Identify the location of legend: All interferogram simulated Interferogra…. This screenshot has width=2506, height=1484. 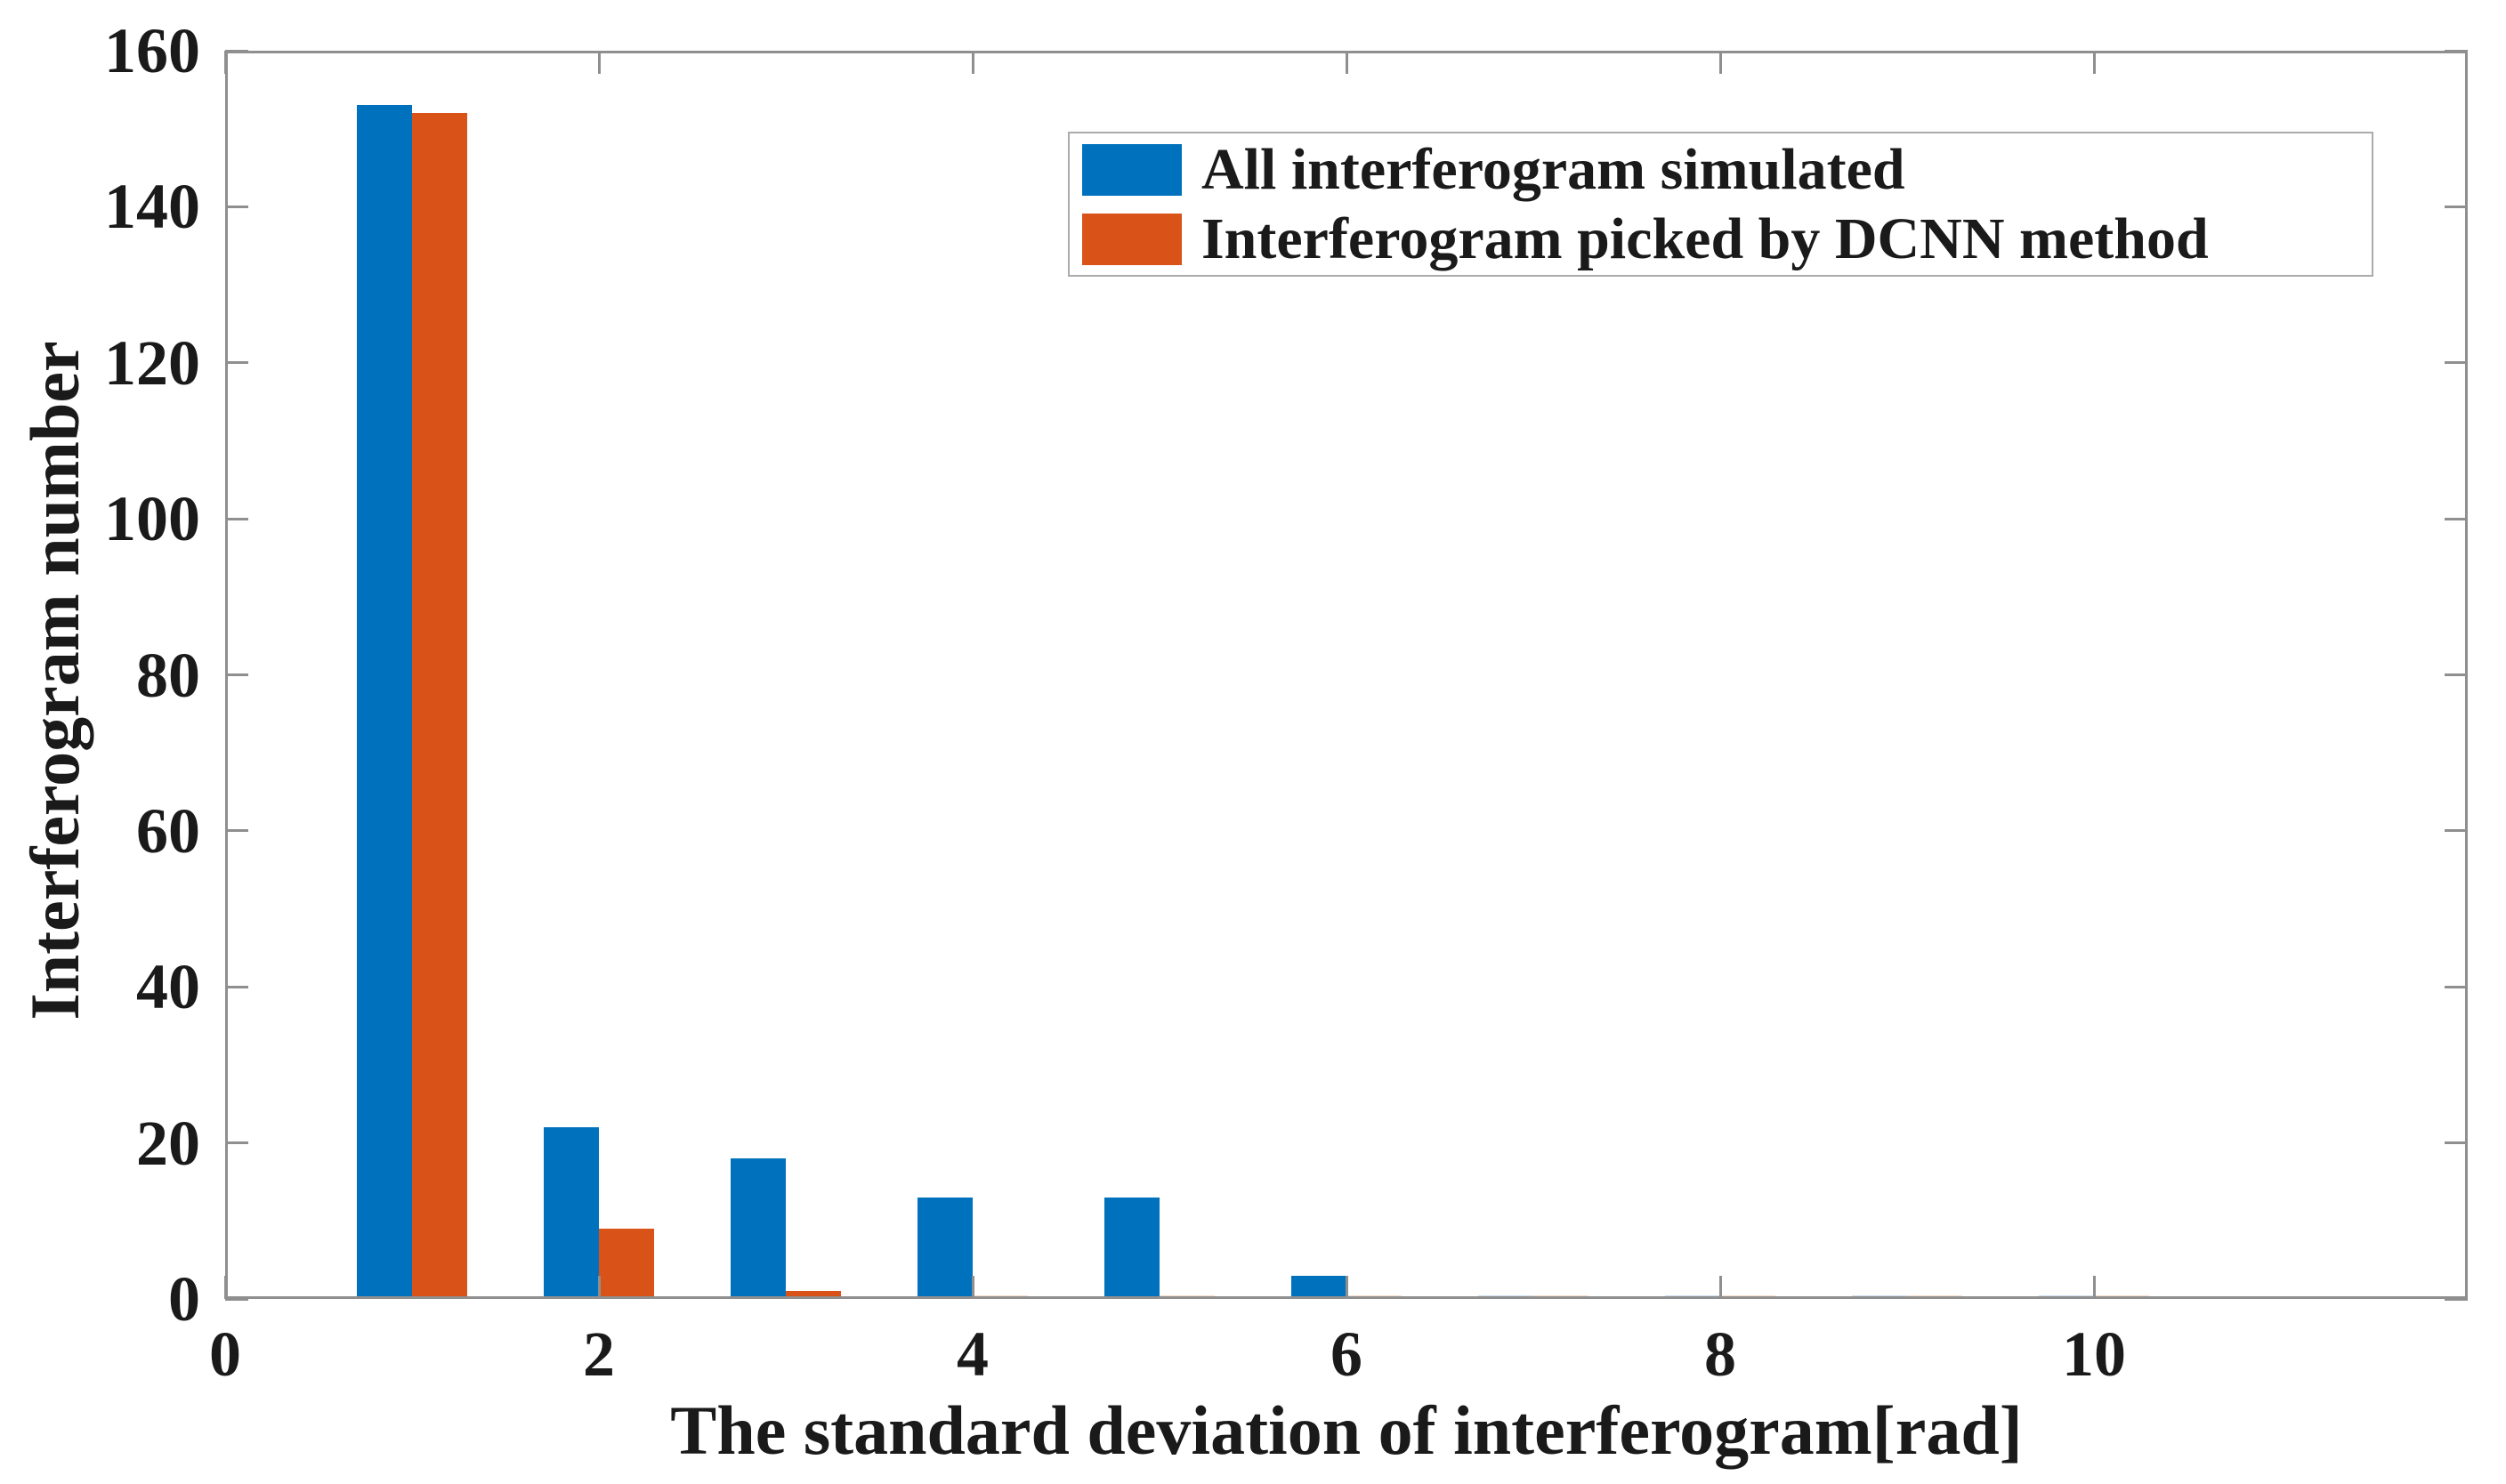
(1720, 204).